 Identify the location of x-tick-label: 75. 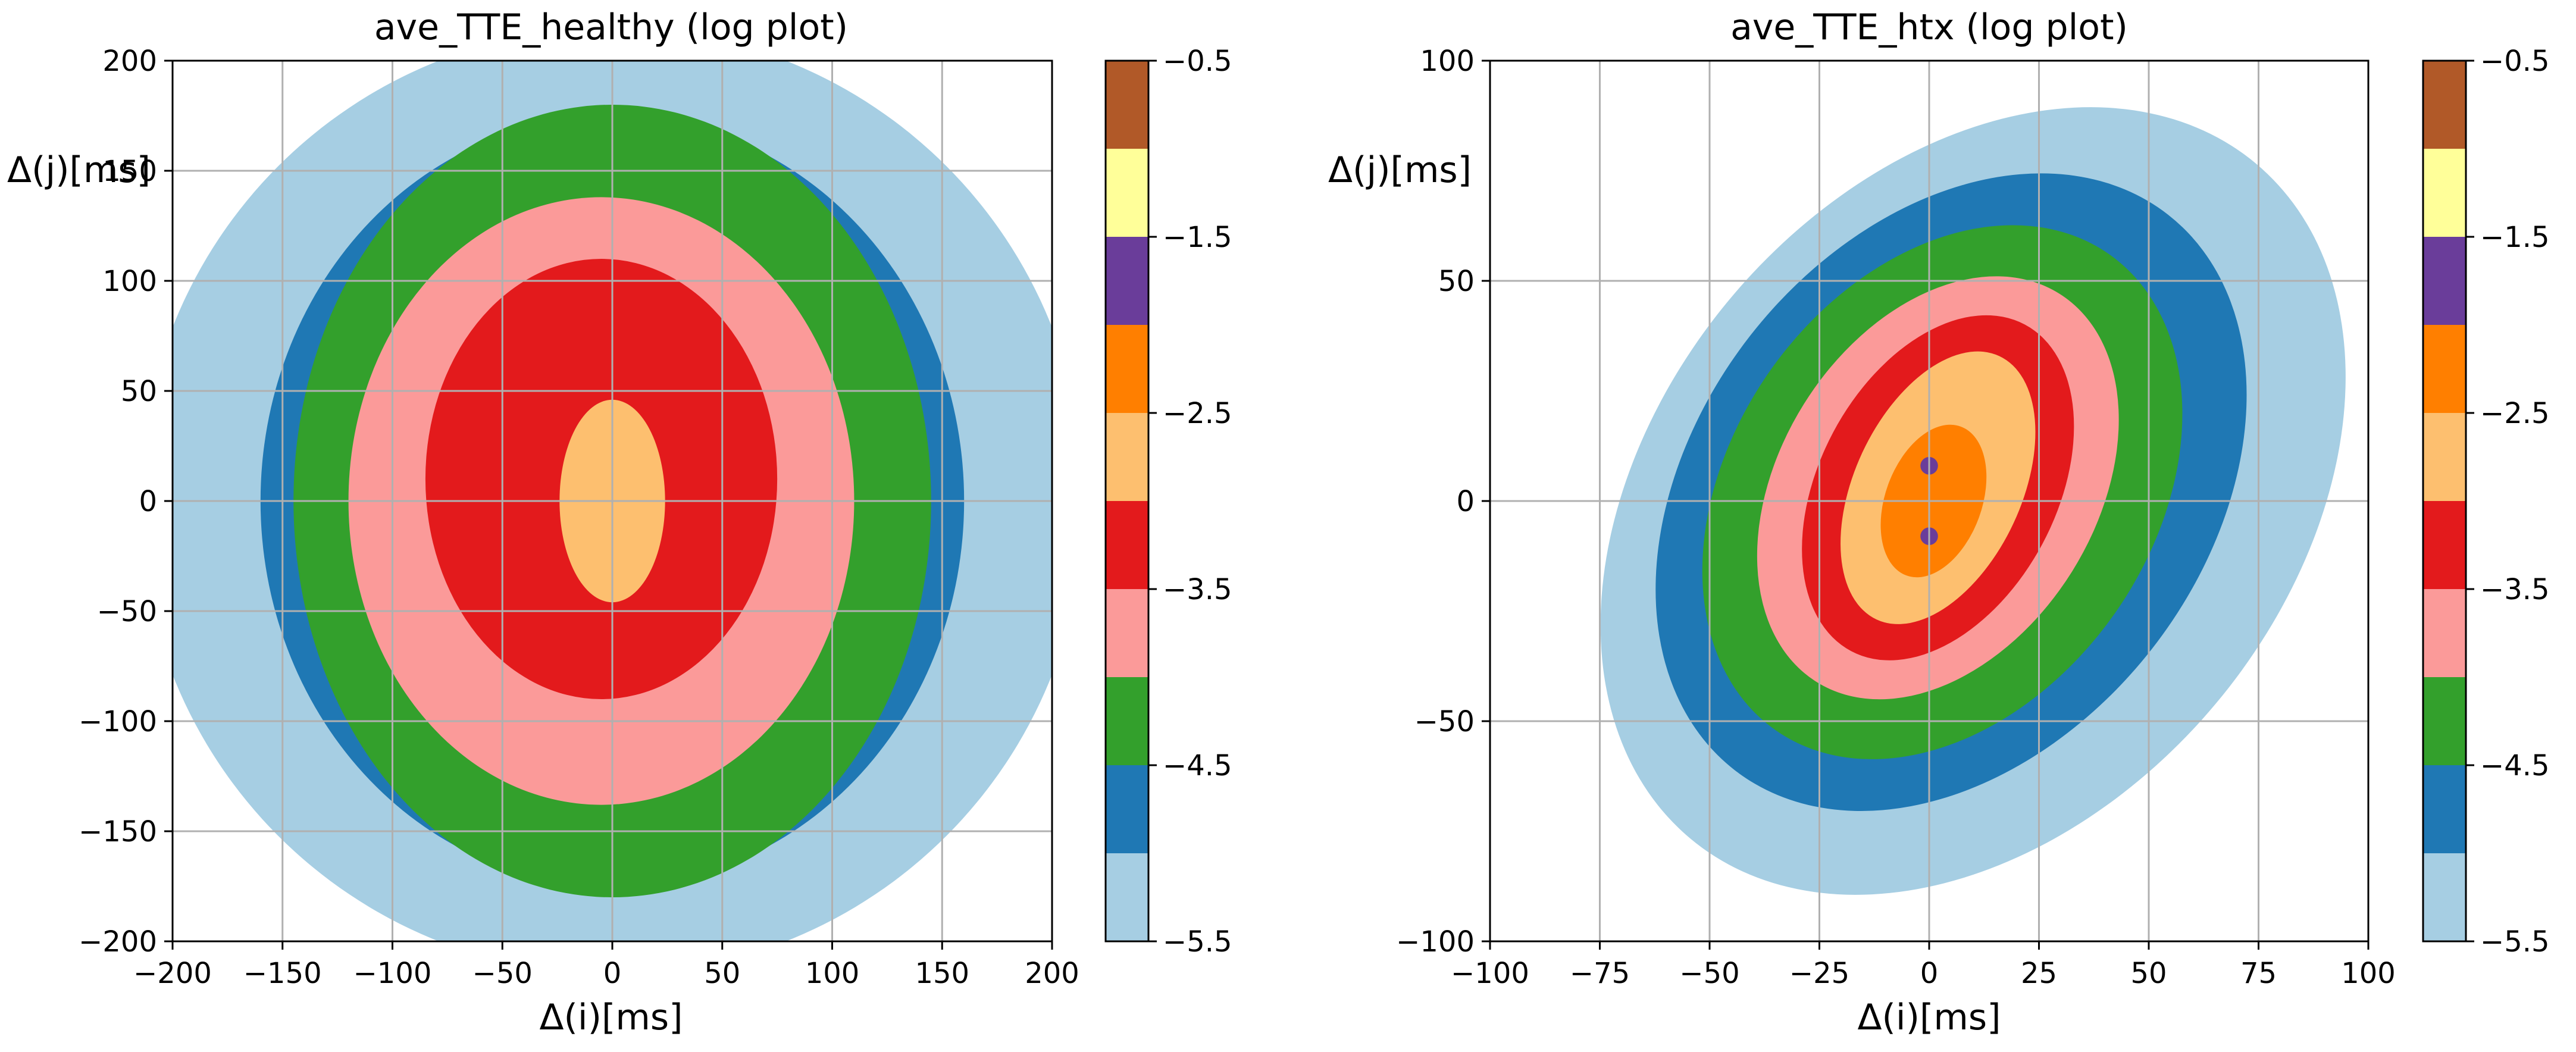
(2258, 973).